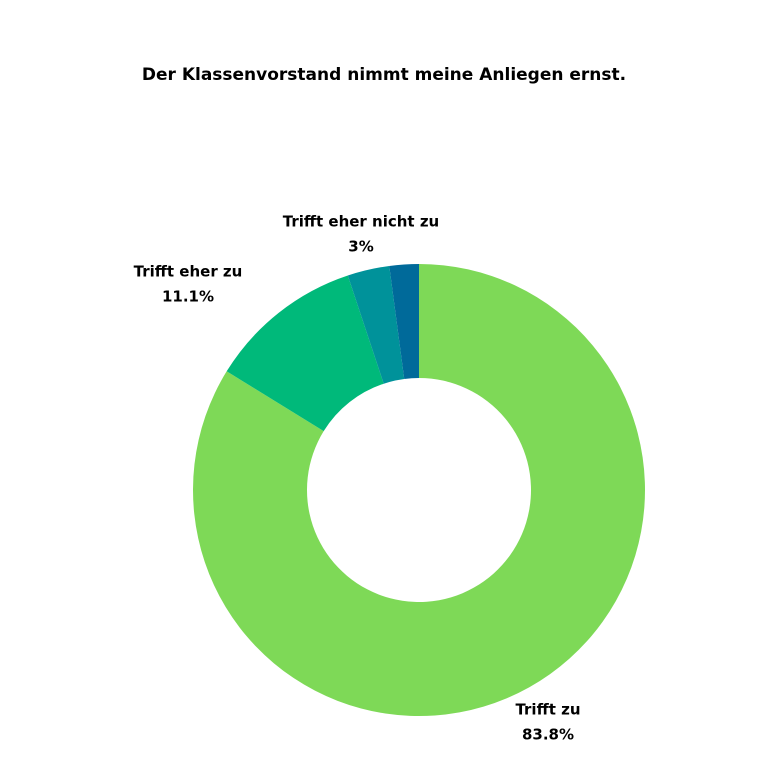 The image size is (768, 772). I want to click on slice-label: Trifft eher nicht zu, so click(361, 222).